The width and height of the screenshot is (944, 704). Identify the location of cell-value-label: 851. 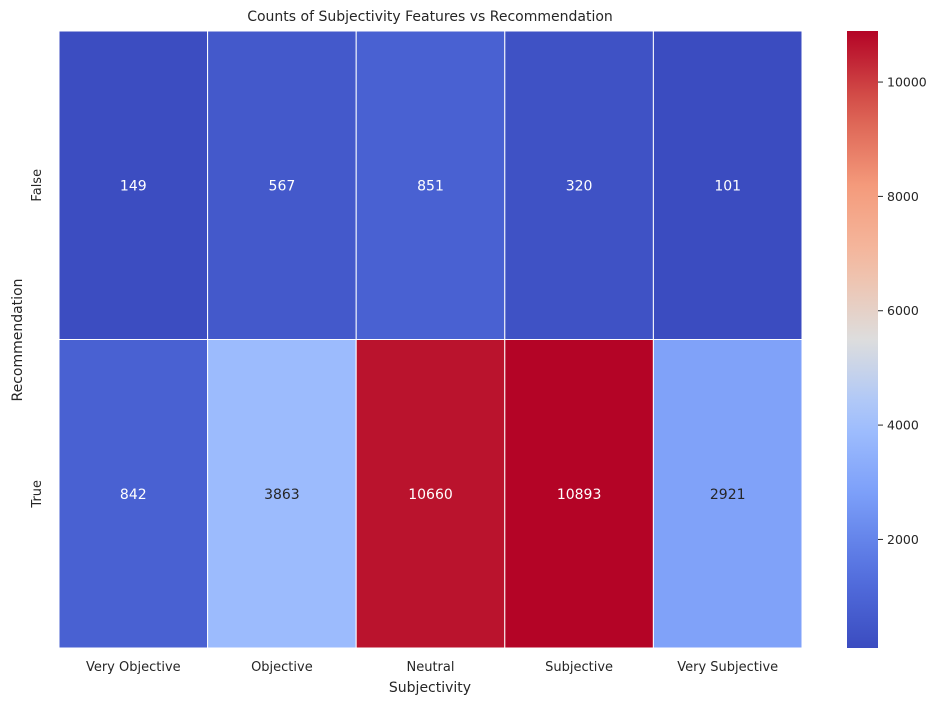
(430, 186).